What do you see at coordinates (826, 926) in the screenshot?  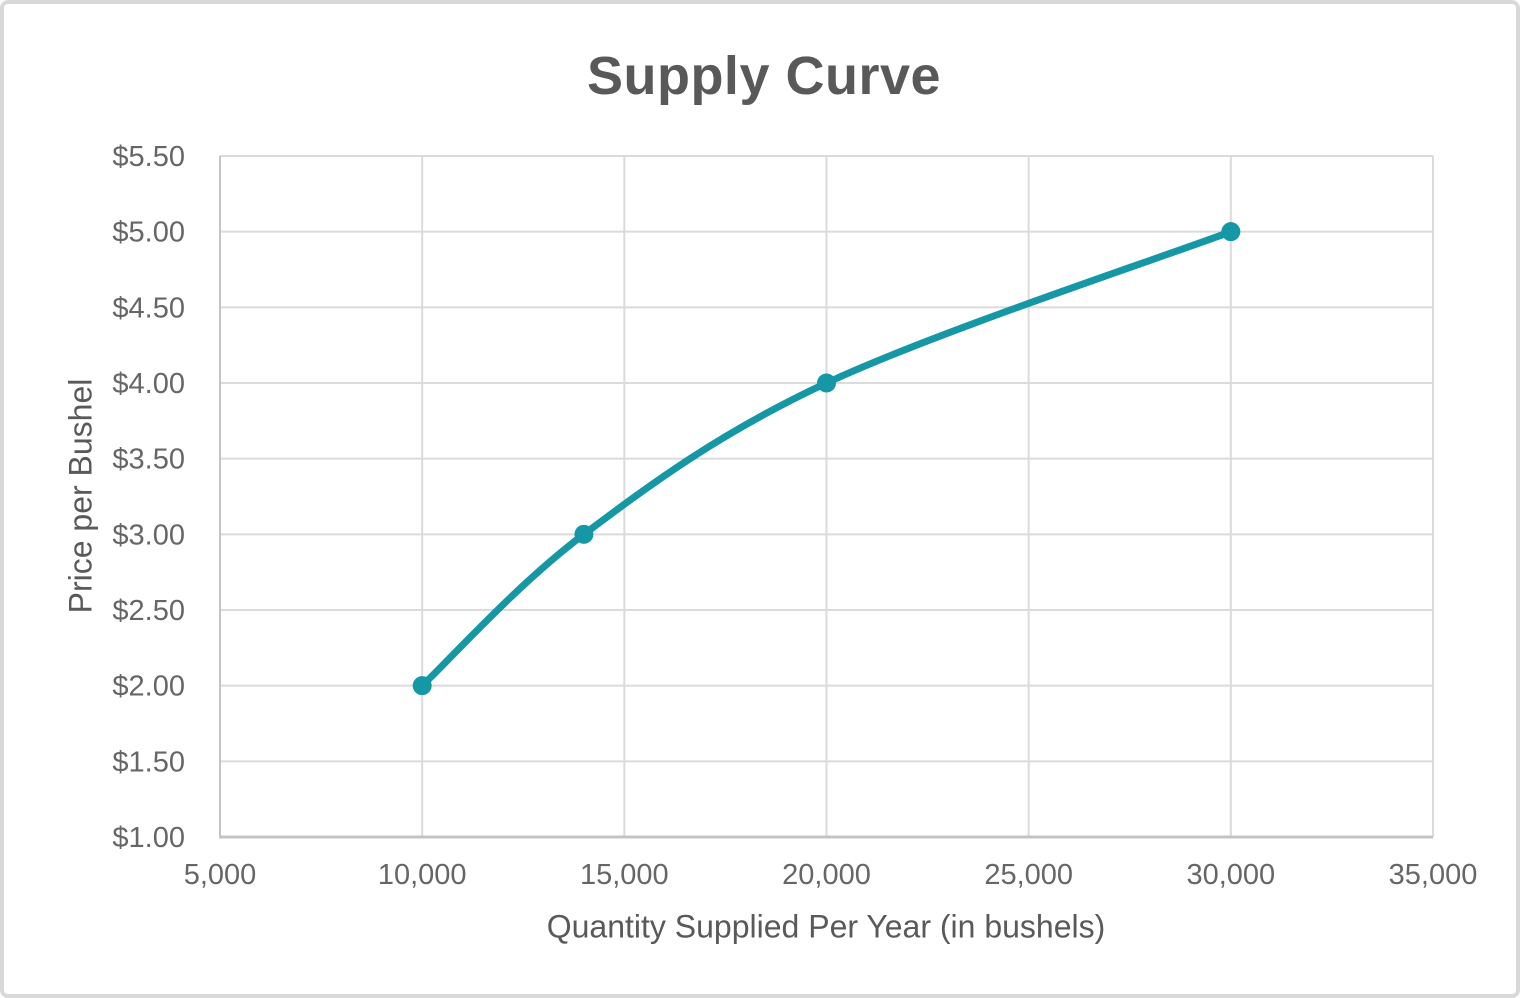 I see `x-axis-title: Quantity Supplied Per Year (in bushels)` at bounding box center [826, 926].